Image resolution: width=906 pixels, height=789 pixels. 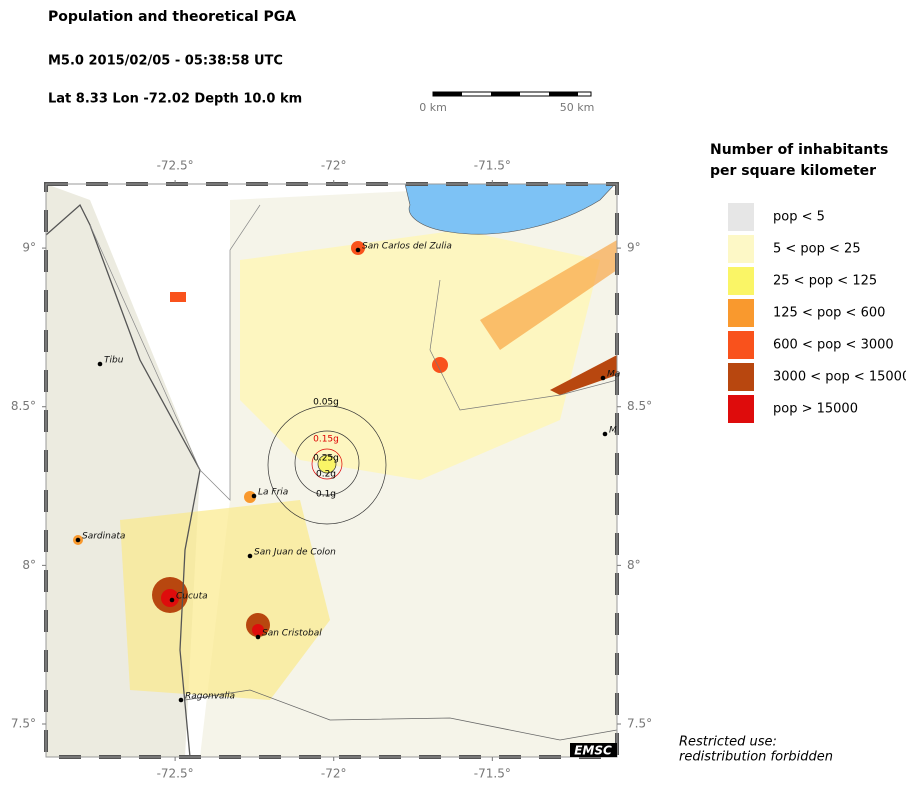 What do you see at coordinates (577, 107) in the screenshot?
I see `scale-end: 50 km` at bounding box center [577, 107].